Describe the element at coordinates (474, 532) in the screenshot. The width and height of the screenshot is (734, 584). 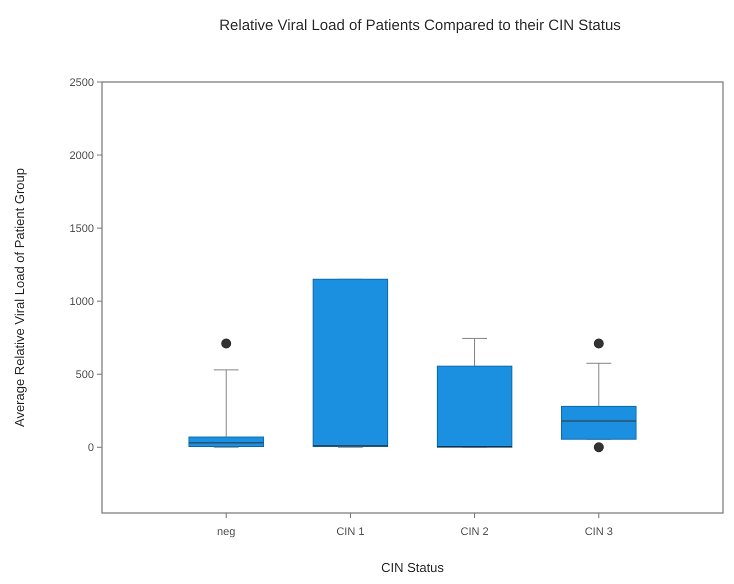
I see `x-tick-label: CIN 2` at that location.